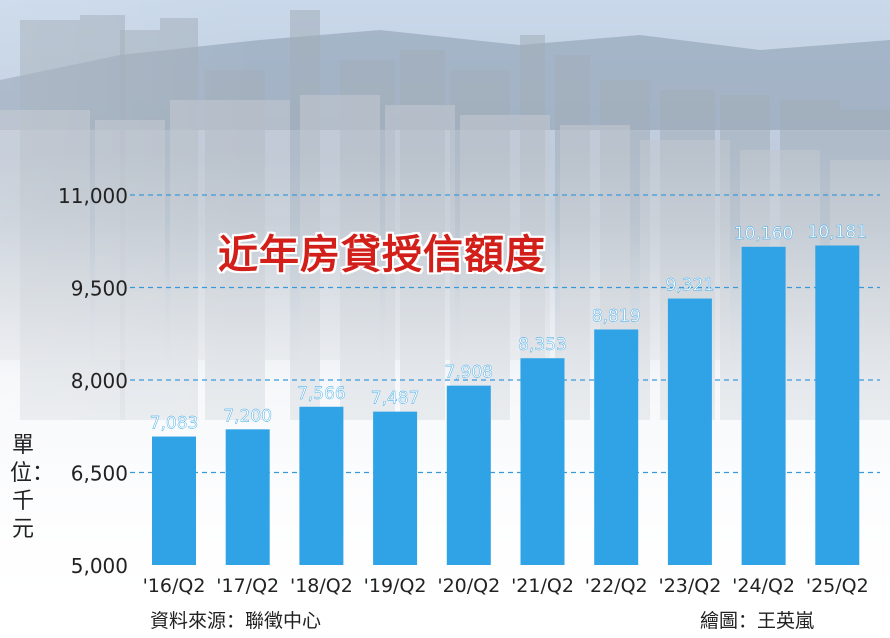 The image size is (890, 638). What do you see at coordinates (616, 316) in the screenshot?
I see `bar-value-label: 8,819` at bounding box center [616, 316].